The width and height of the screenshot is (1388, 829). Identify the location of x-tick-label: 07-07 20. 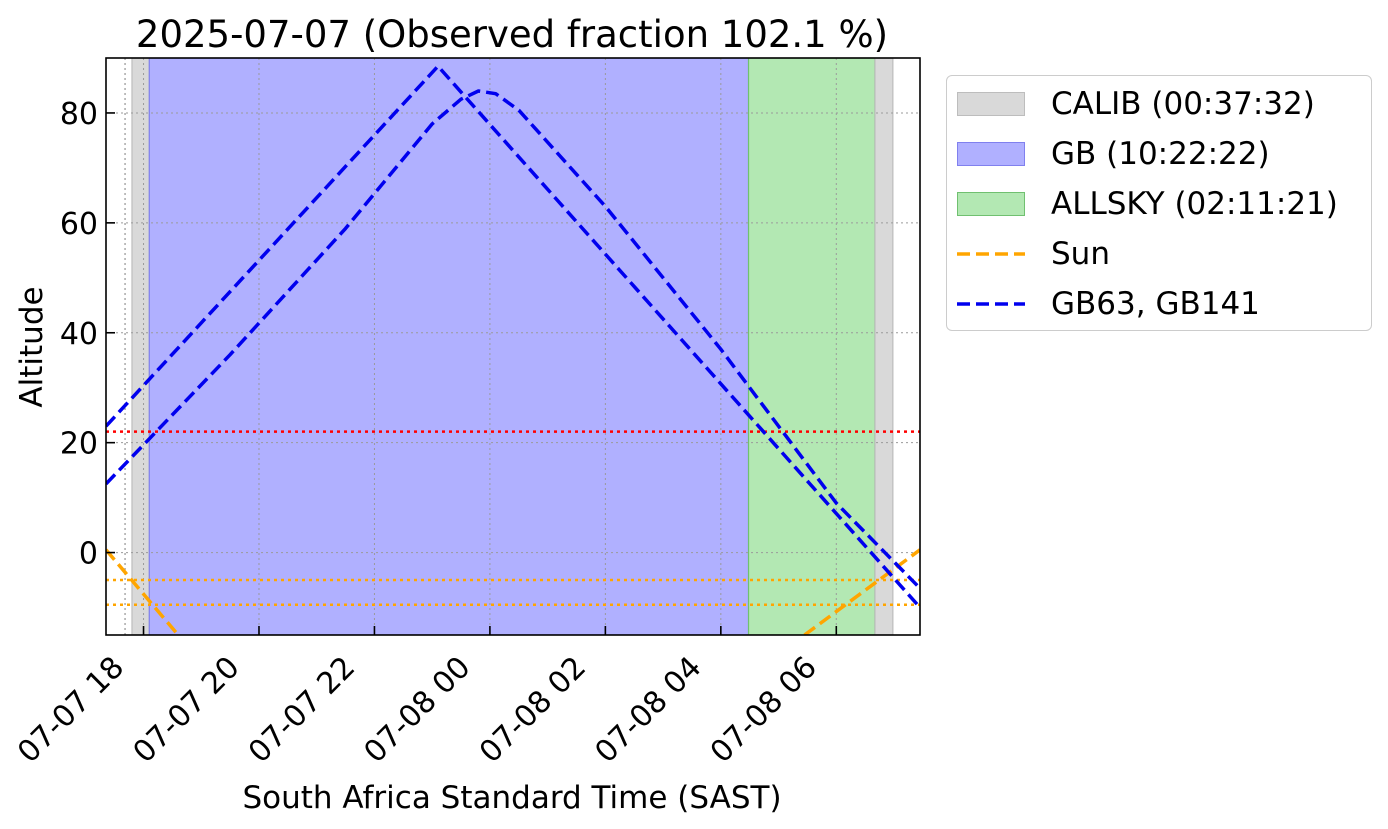
(187, 710).